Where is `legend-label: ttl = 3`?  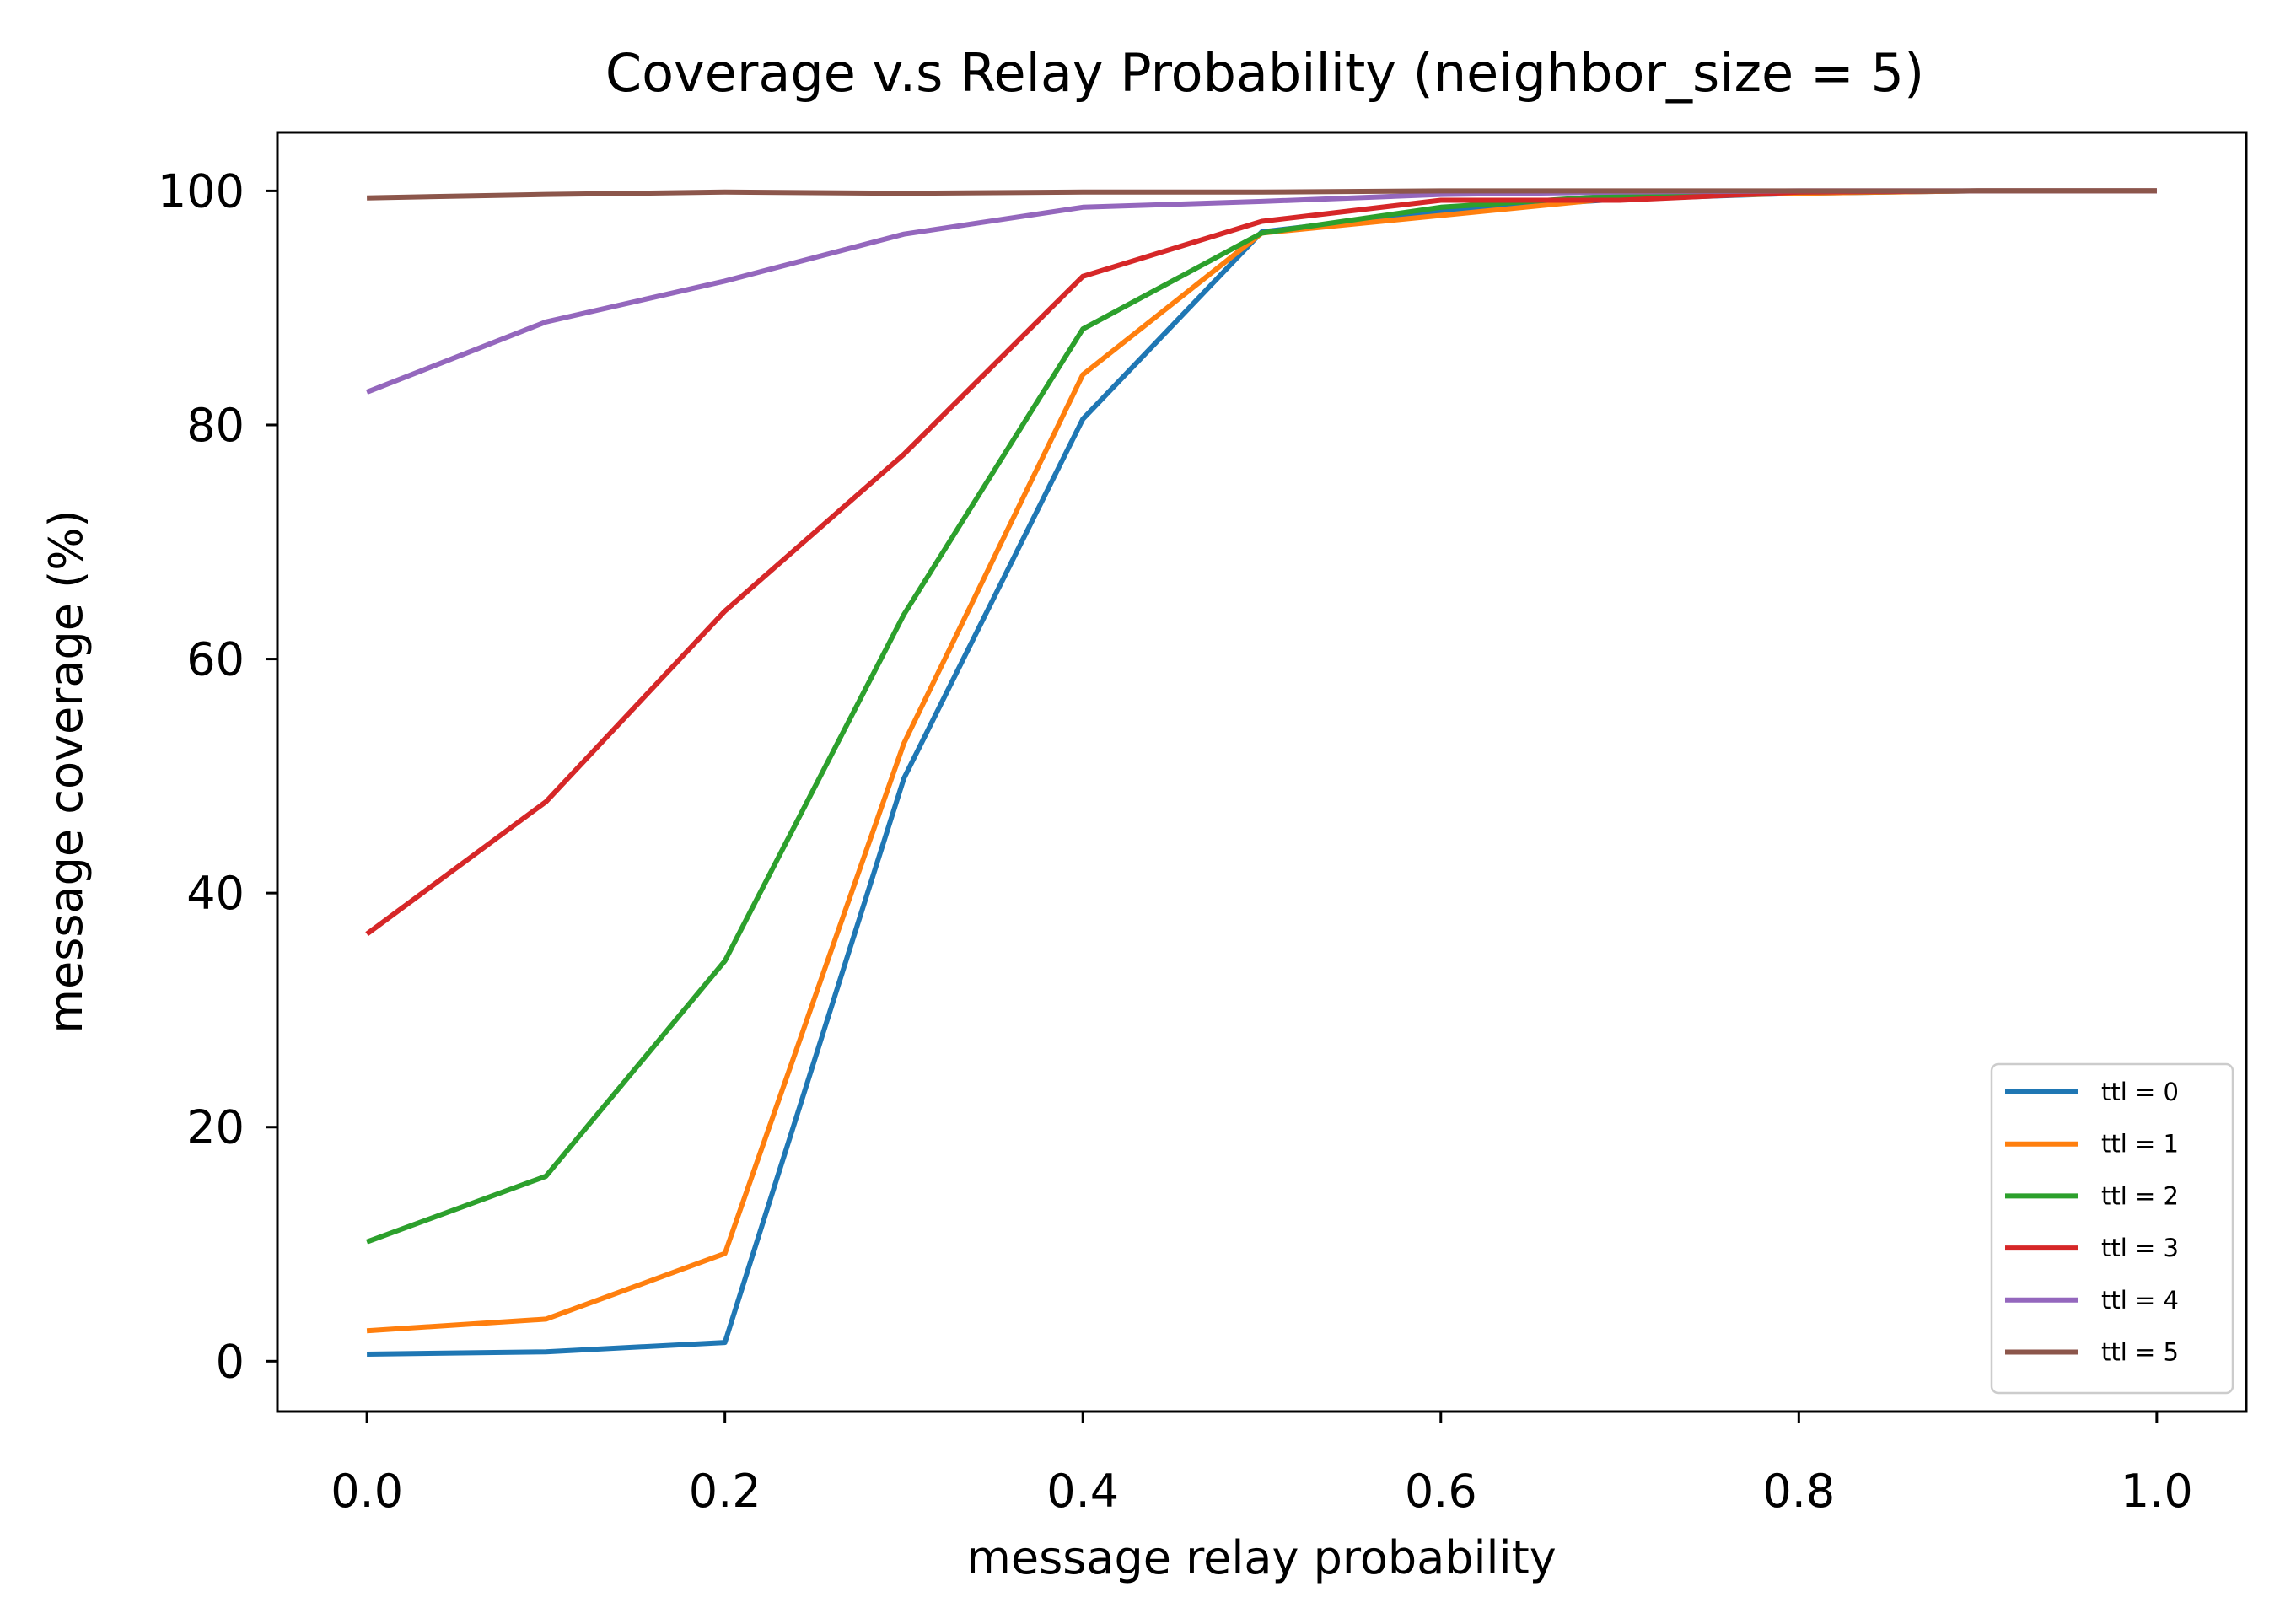 legend-label: ttl = 3 is located at coordinates (2140, 1248).